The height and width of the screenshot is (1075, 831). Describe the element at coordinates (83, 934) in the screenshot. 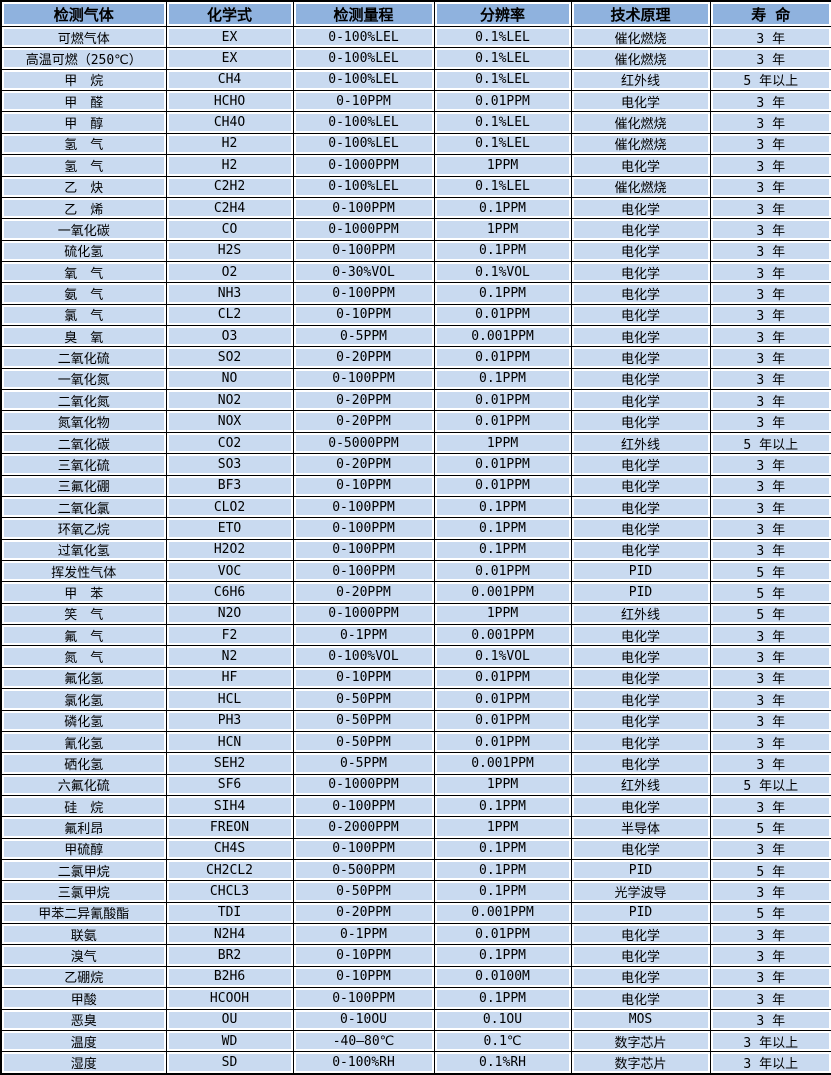

I see `cell-gas: 联氨` at that location.